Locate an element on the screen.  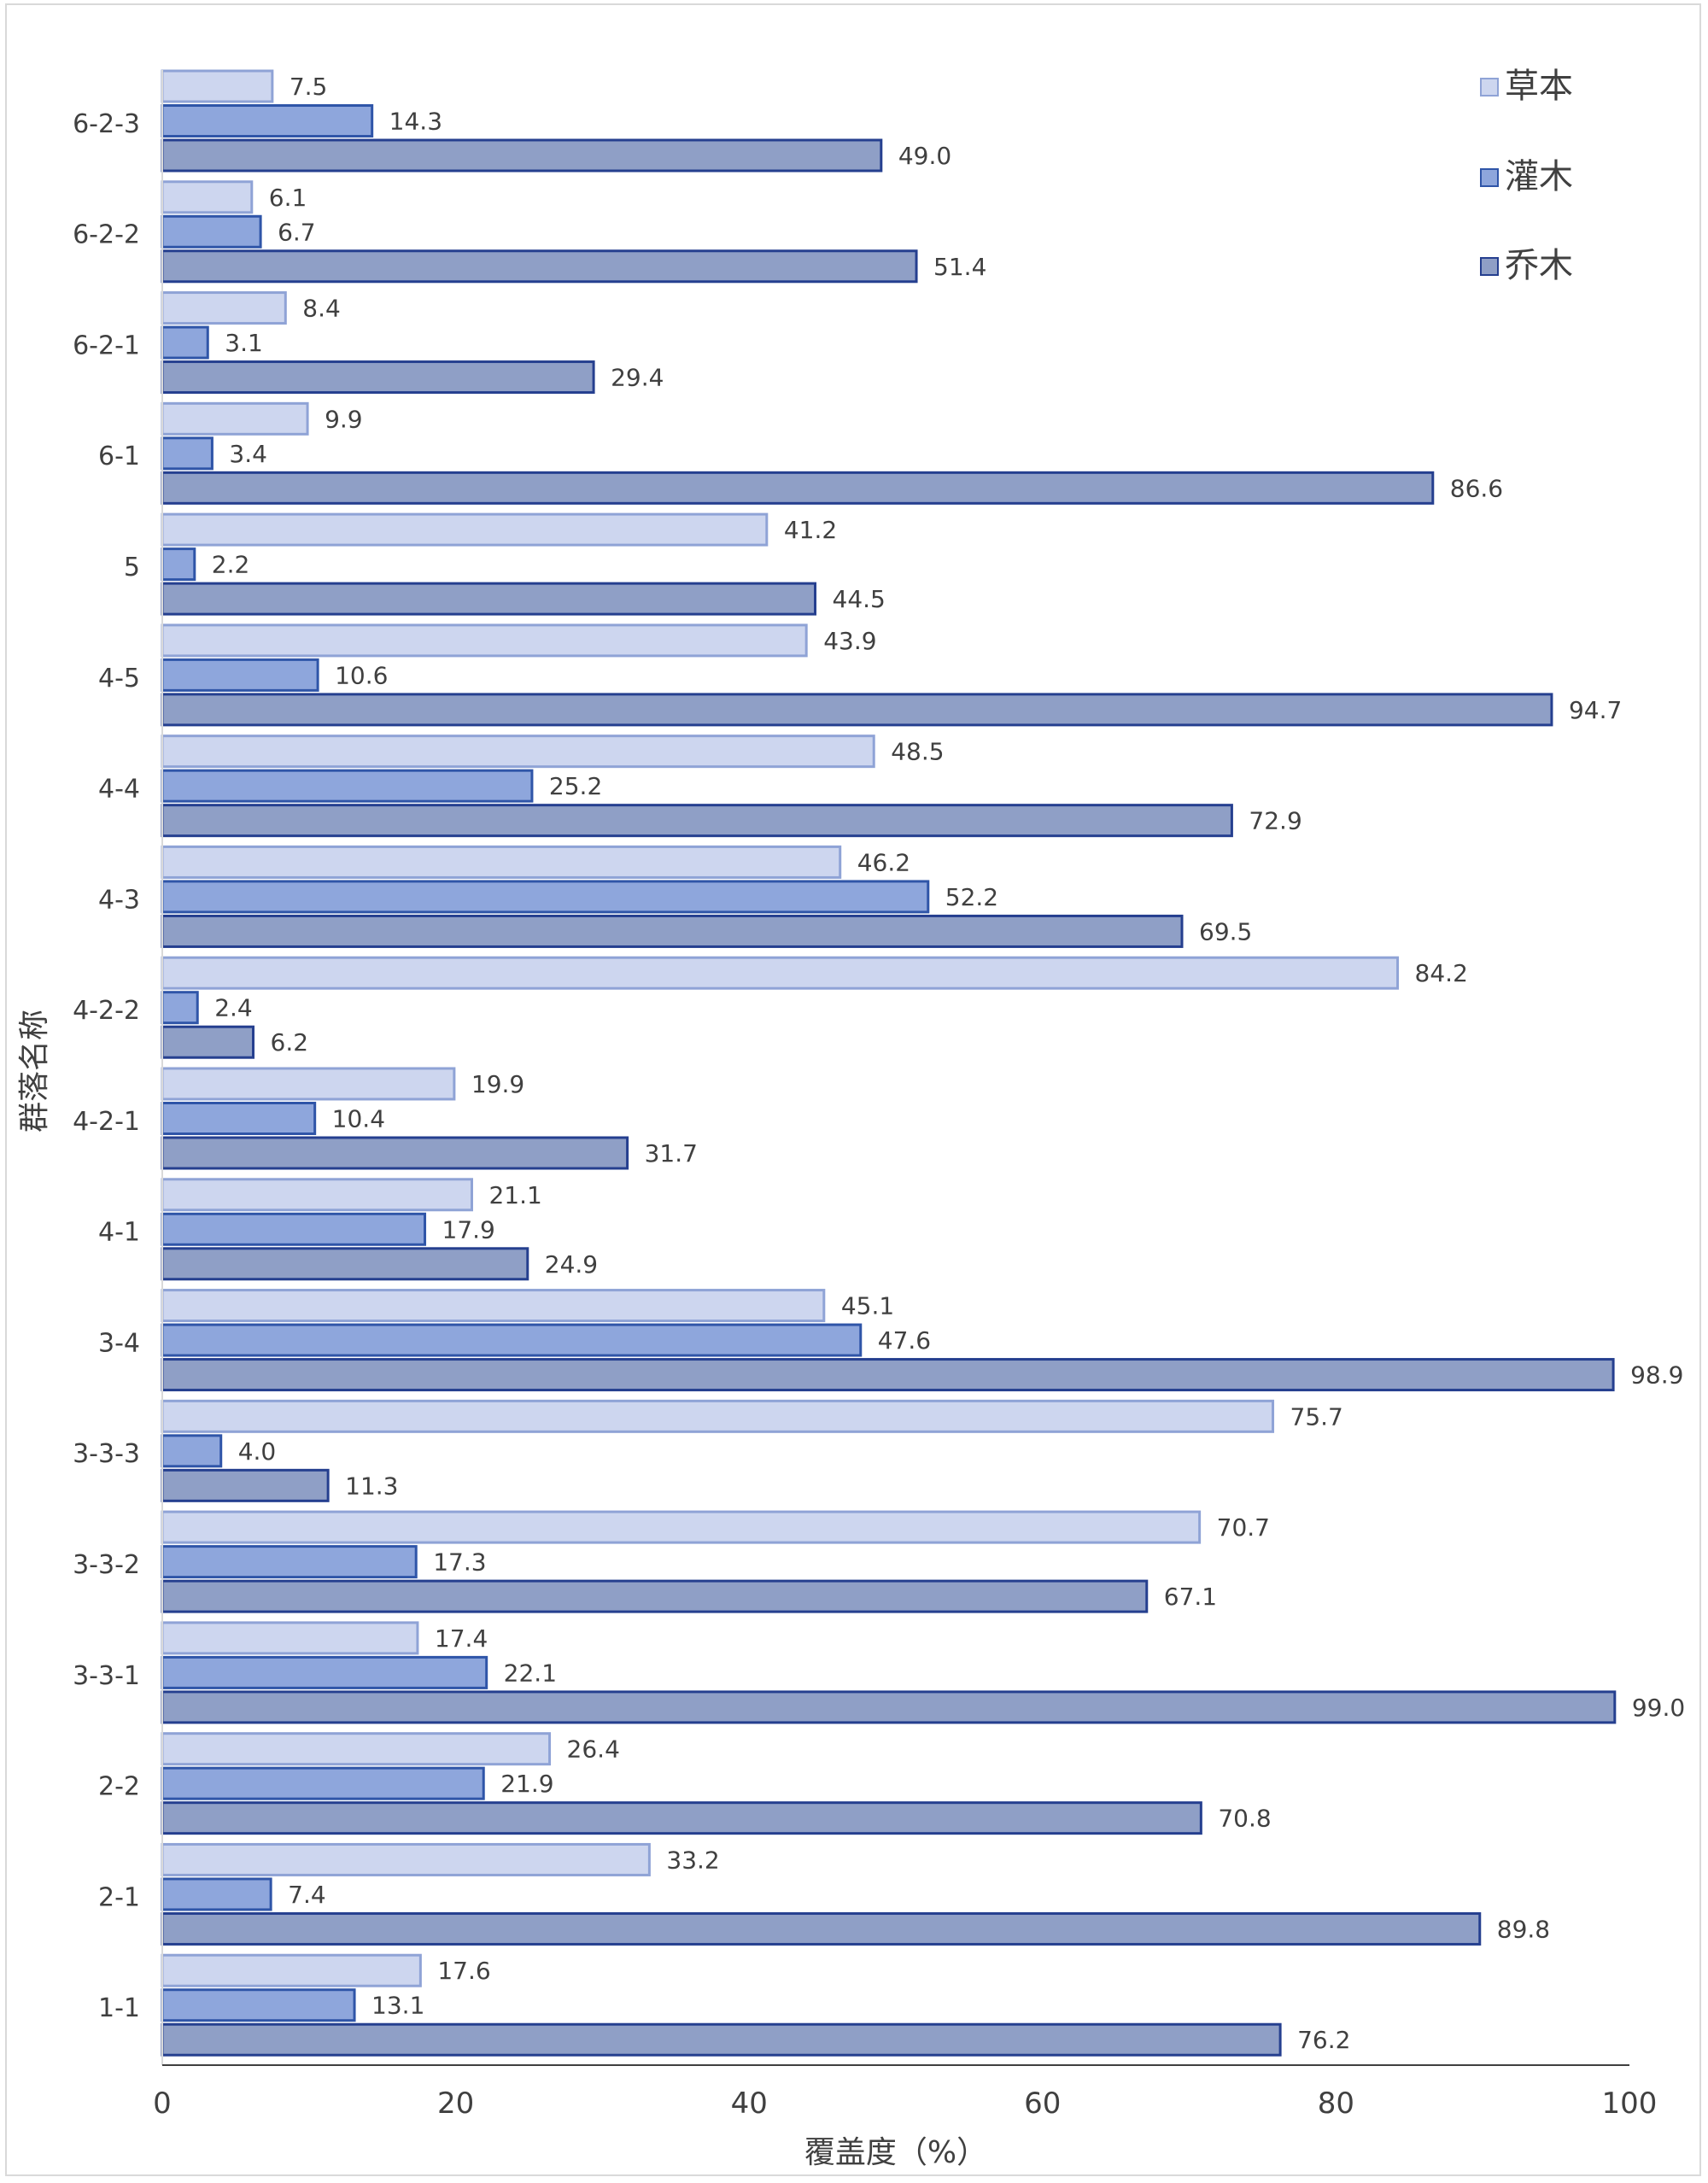
category-label-1-1: 1-1 is located at coordinates (119, 2008).